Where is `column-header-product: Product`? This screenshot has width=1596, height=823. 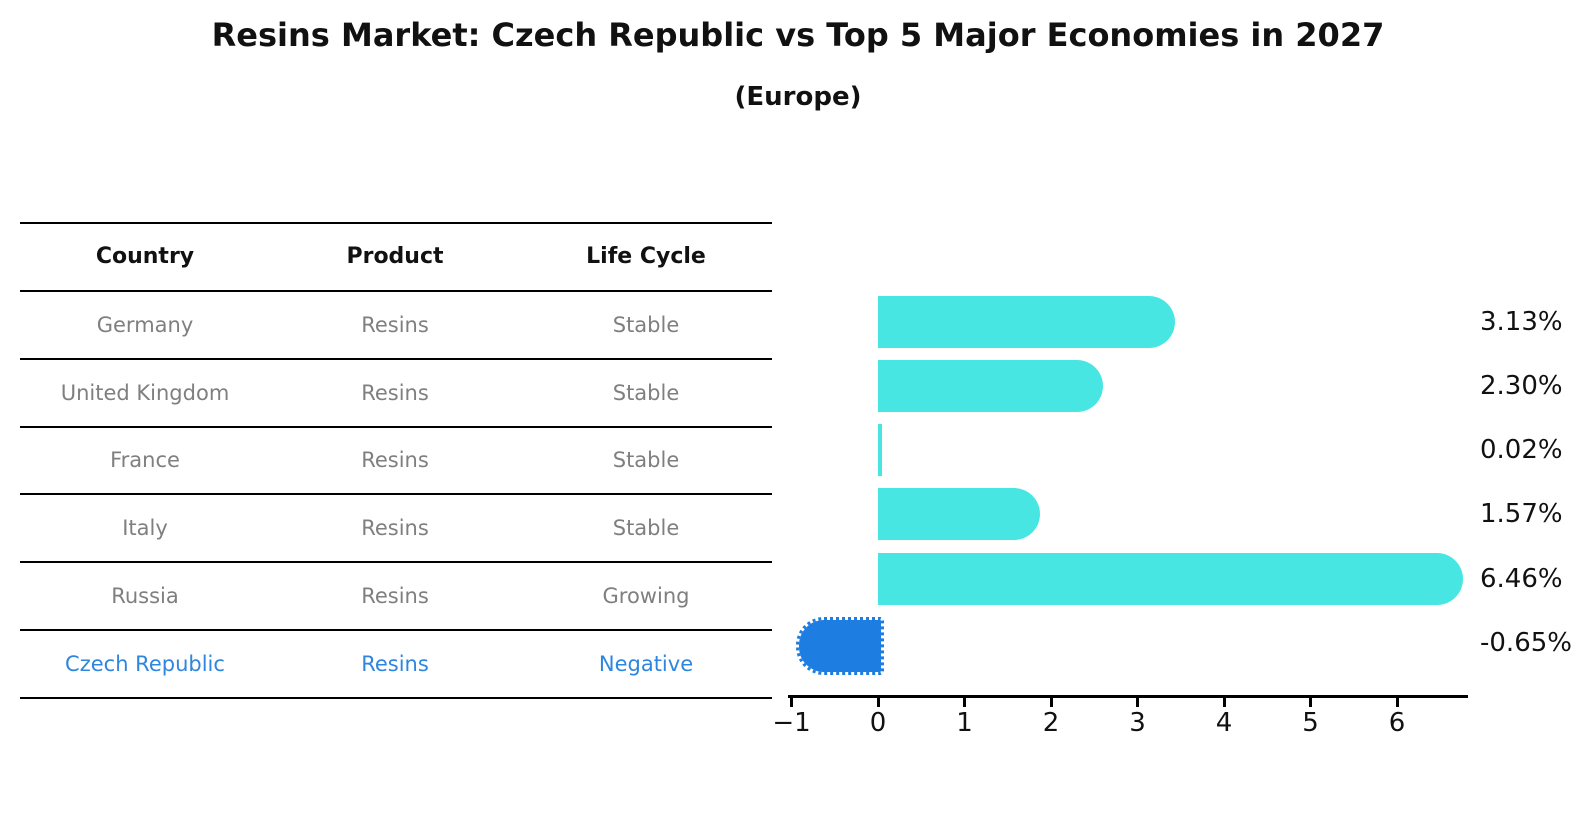
column-header-product: Product is located at coordinates (395, 257).